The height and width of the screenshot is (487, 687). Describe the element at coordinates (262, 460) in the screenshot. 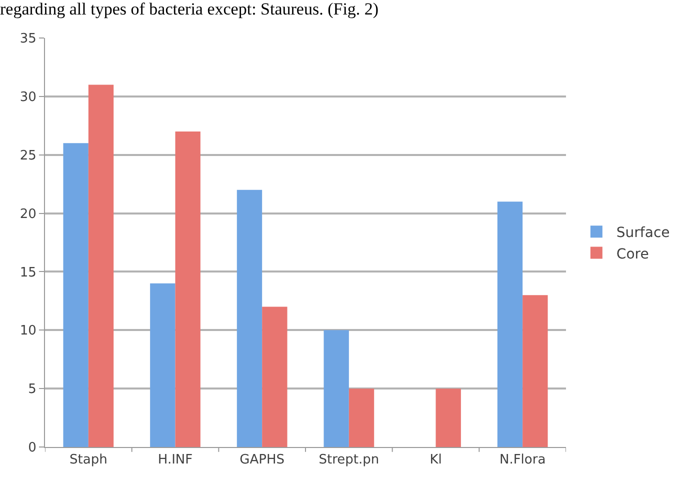

I see `x-tick-label: GAPHS` at that location.